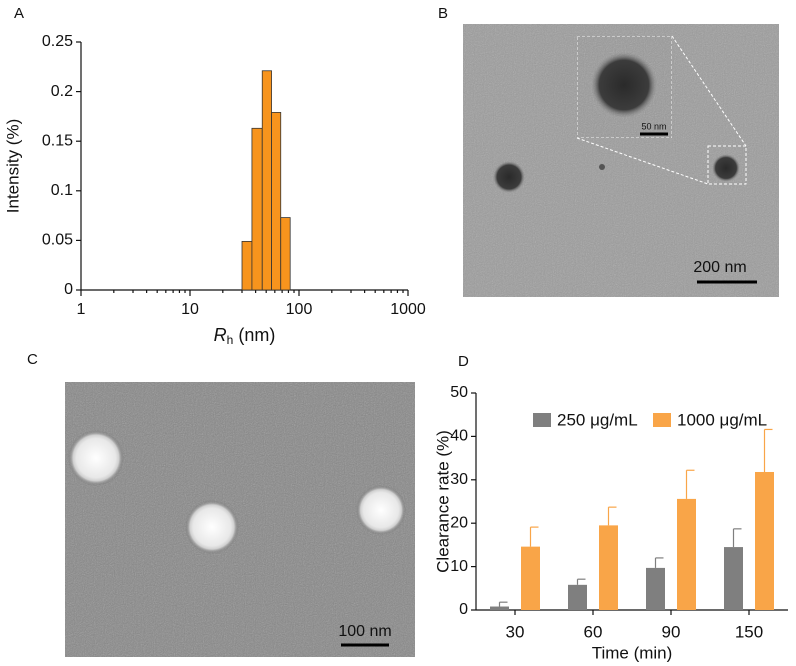 The image size is (796, 666). What do you see at coordinates (57, 240) in the screenshot?
I see `y-tick-label: 0.05` at bounding box center [57, 240].